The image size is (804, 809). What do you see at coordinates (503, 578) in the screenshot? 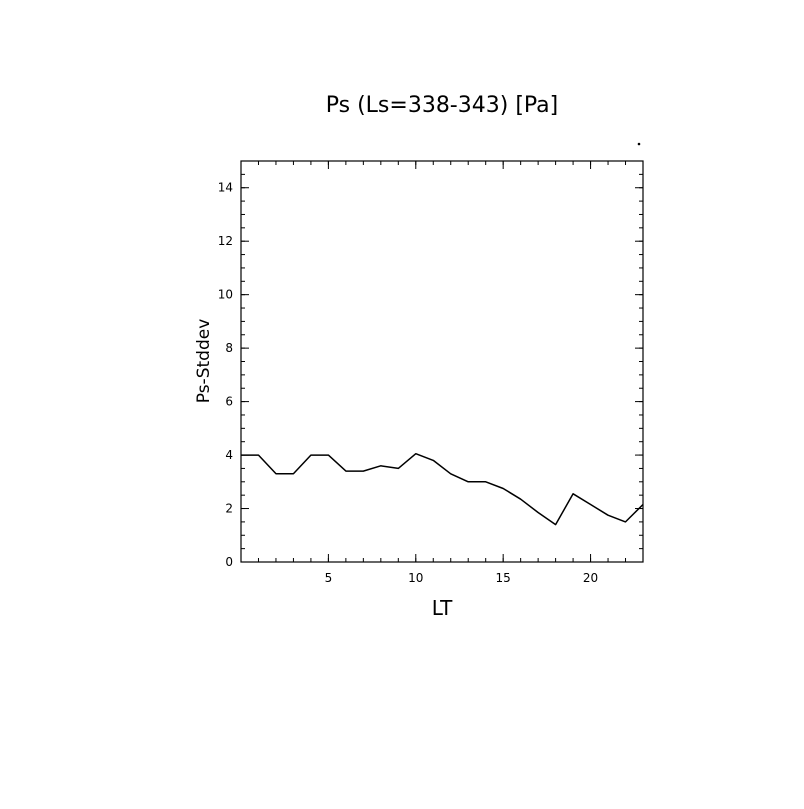
I see `x-tick-label: 15` at bounding box center [503, 578].